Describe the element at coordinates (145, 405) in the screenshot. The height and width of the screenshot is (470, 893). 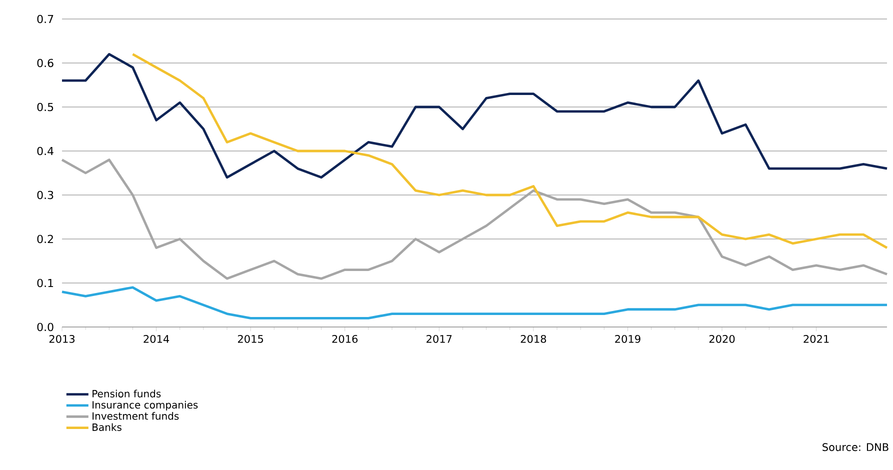
I see `legend-label: Insurance companies` at that location.